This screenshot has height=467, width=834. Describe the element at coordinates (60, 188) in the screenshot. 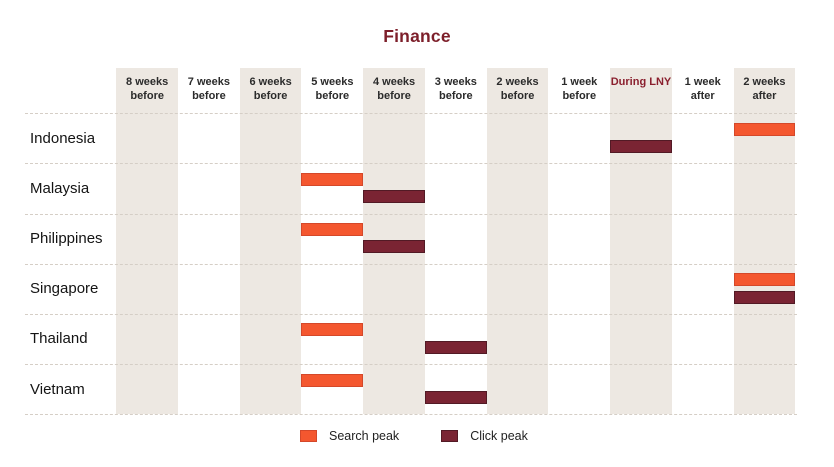

I see `row-label-malaysia: Malaysia` at that location.